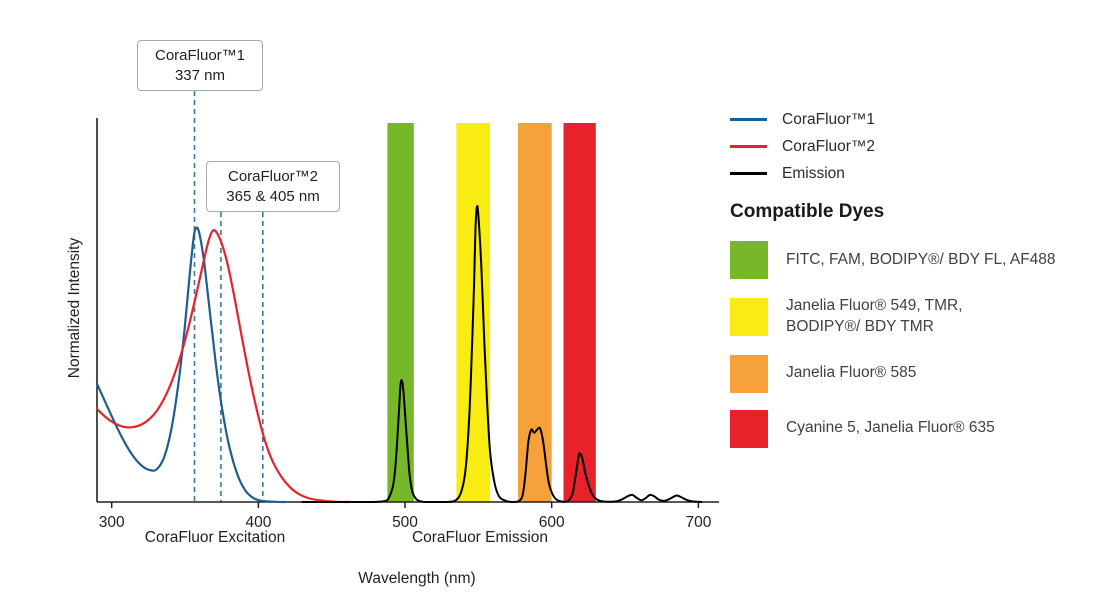 The image size is (1110, 612). Describe the element at coordinates (921, 259) in the screenshot. I see `green-dye-label: FITC, FAM, BODIPY®/ BDY FL, AF488` at that location.